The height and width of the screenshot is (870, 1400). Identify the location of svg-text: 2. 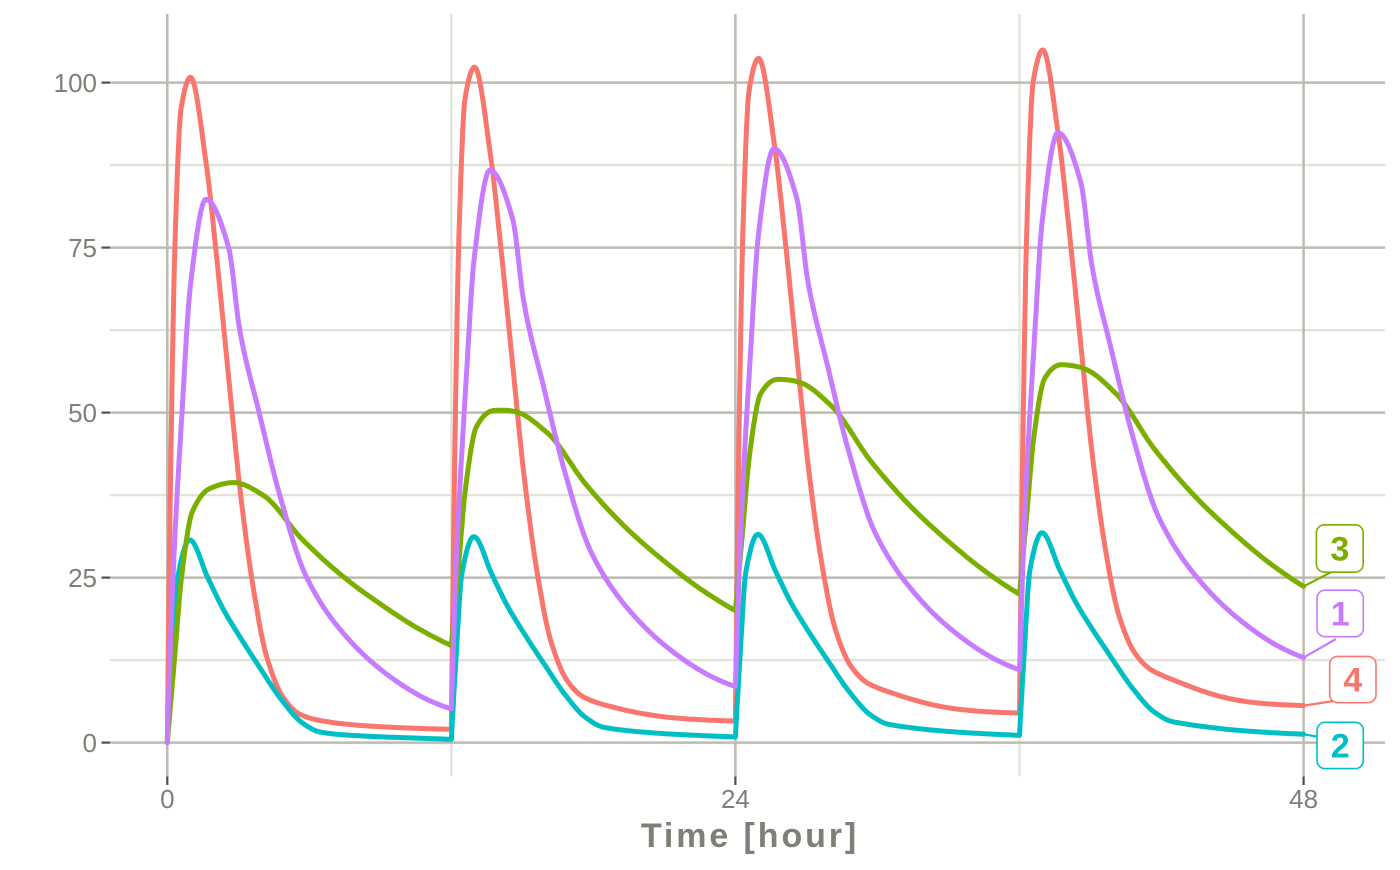
(1340, 746).